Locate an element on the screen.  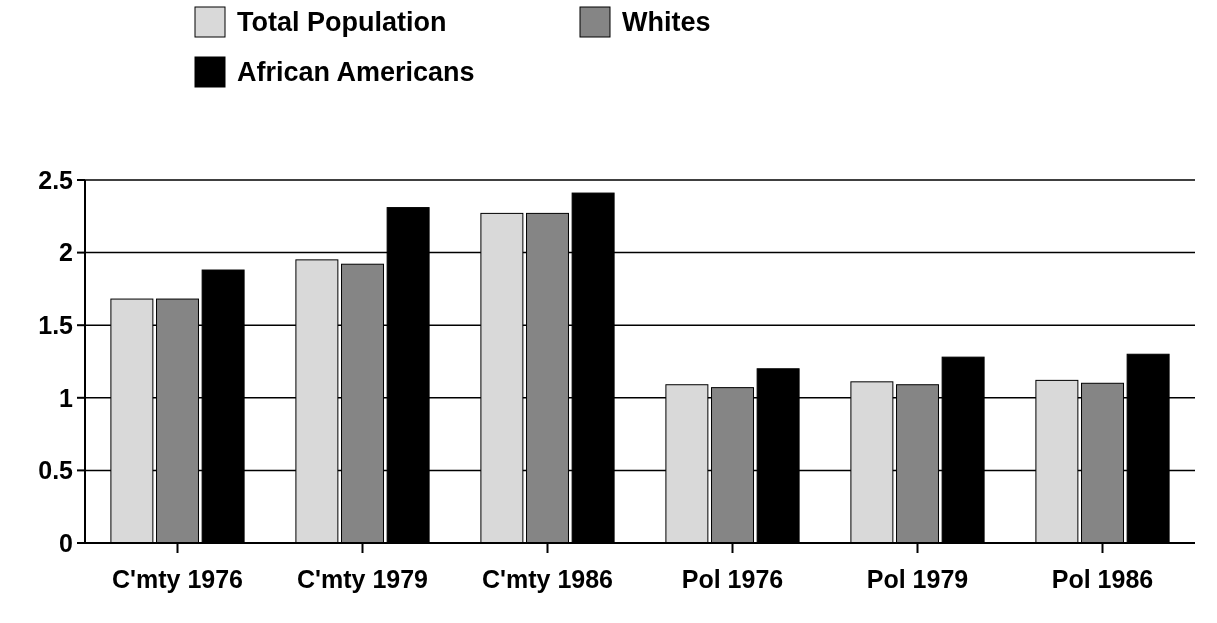
x-tick-label: Pol 1986 is located at coordinates (1102, 579).